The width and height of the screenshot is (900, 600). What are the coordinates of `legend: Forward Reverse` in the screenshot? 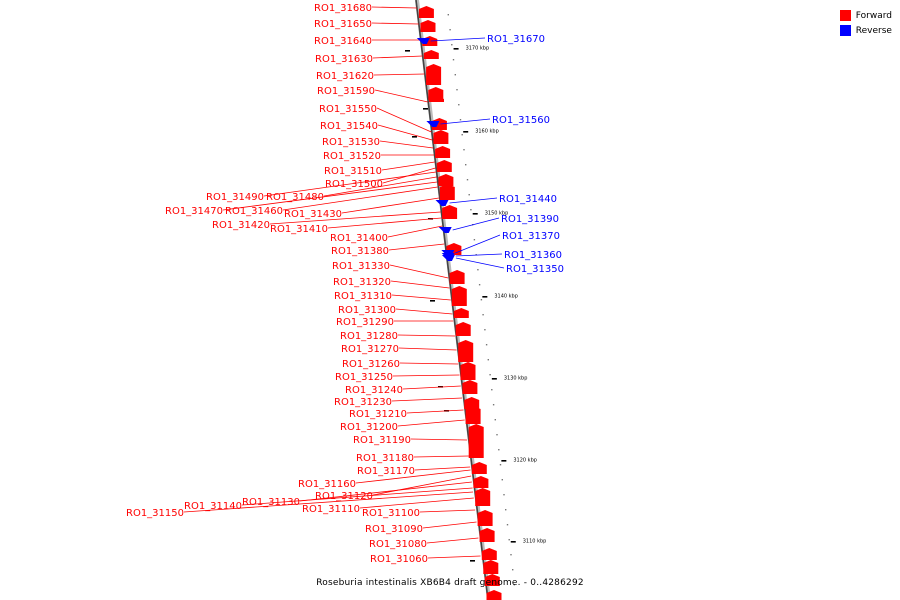 It's located at (865, 23).